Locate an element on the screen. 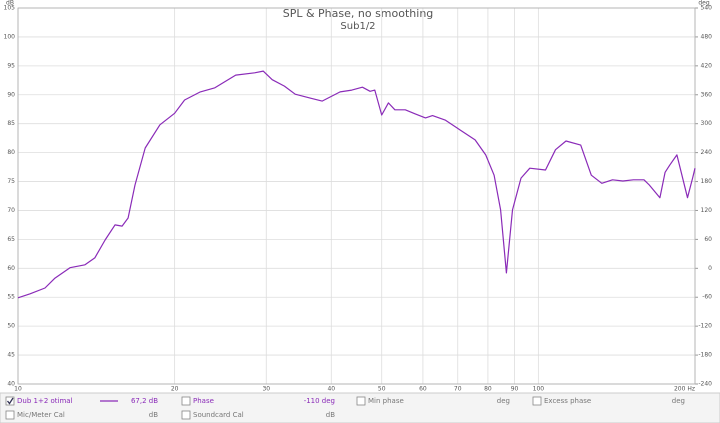  x-tick-label: 70 is located at coordinates (458, 389).